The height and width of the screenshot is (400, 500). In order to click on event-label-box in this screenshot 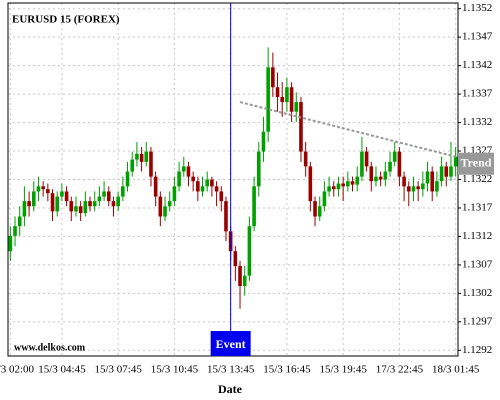, I will do `click(230, 343)`.